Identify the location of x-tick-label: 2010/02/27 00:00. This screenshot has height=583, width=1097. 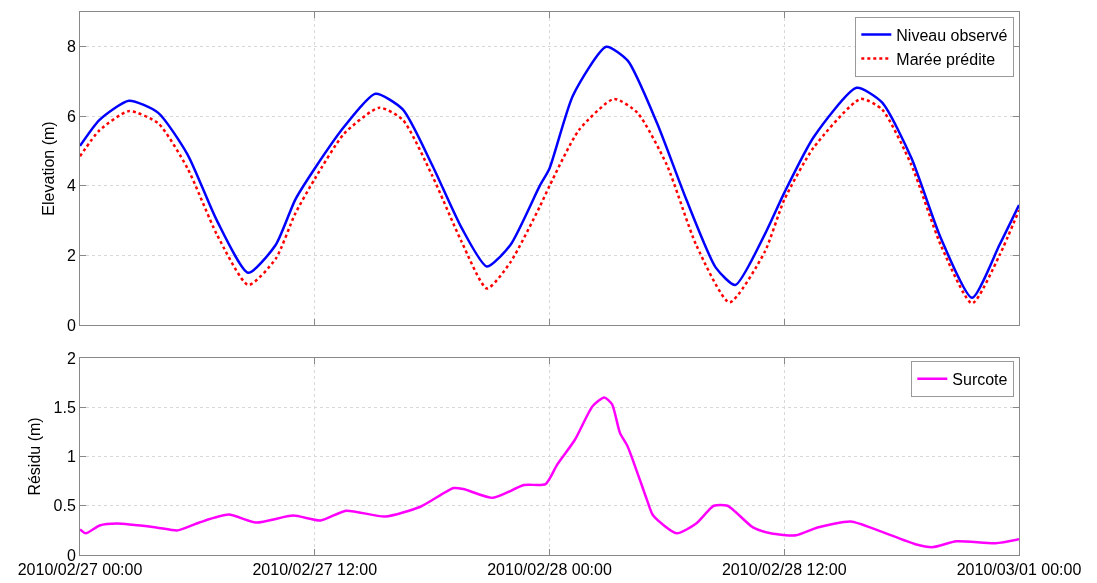
(80, 570).